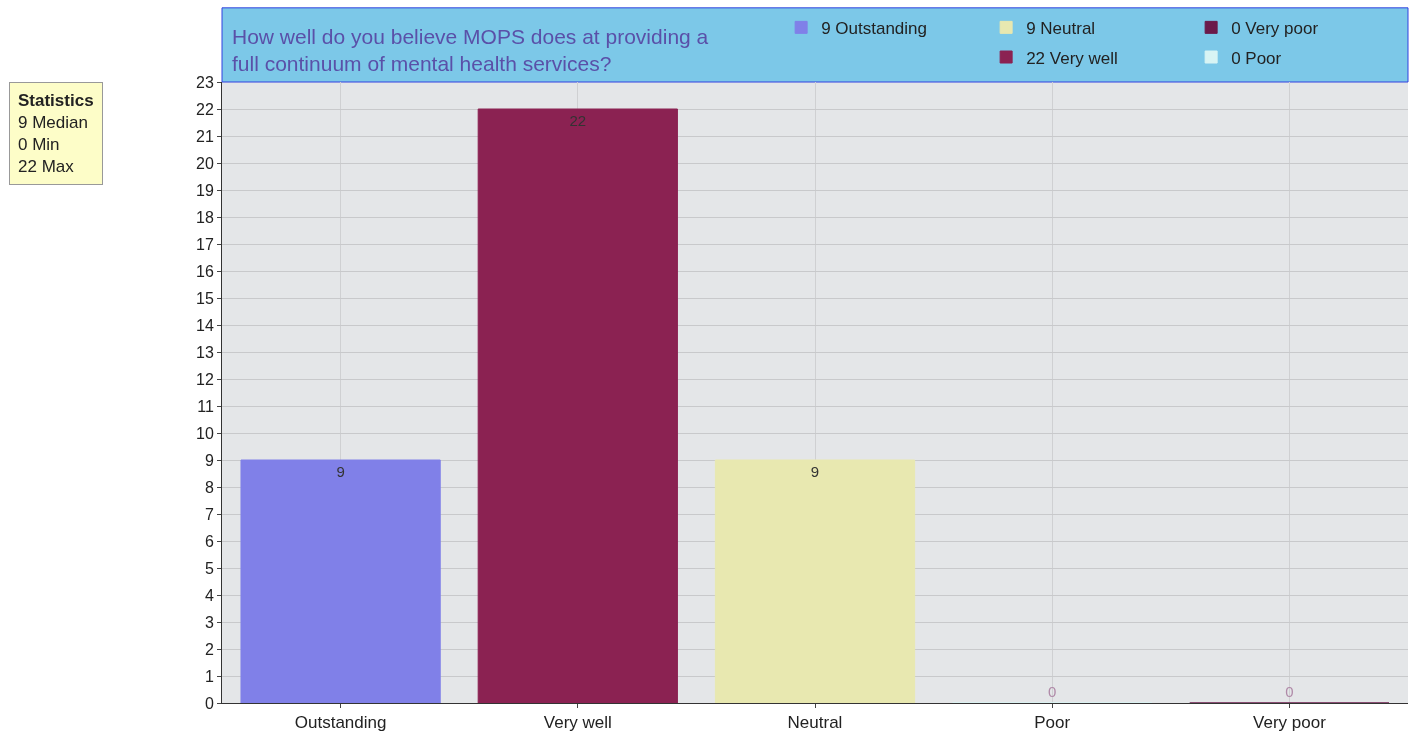 The image size is (1418, 745). Describe the element at coordinates (209, 622) in the screenshot. I see `y-tick-label: 3` at that location.